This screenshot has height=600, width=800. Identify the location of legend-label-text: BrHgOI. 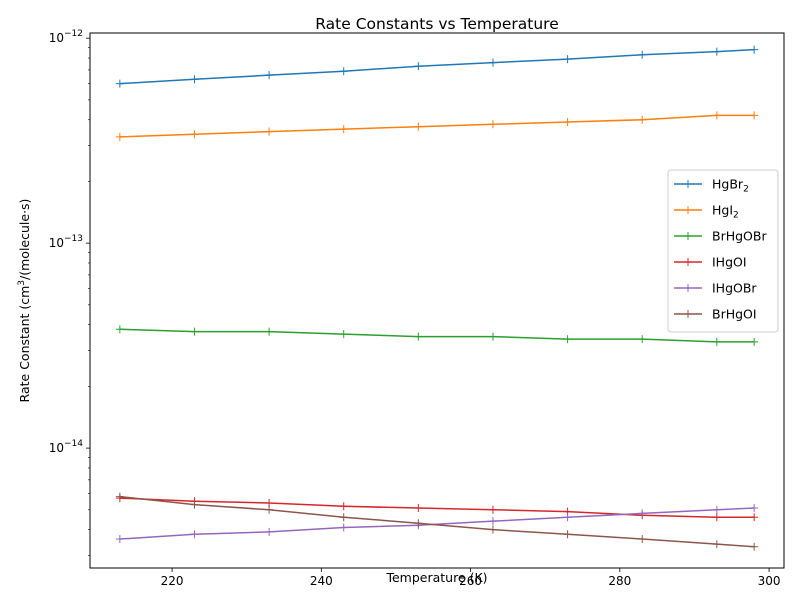
(734, 314).